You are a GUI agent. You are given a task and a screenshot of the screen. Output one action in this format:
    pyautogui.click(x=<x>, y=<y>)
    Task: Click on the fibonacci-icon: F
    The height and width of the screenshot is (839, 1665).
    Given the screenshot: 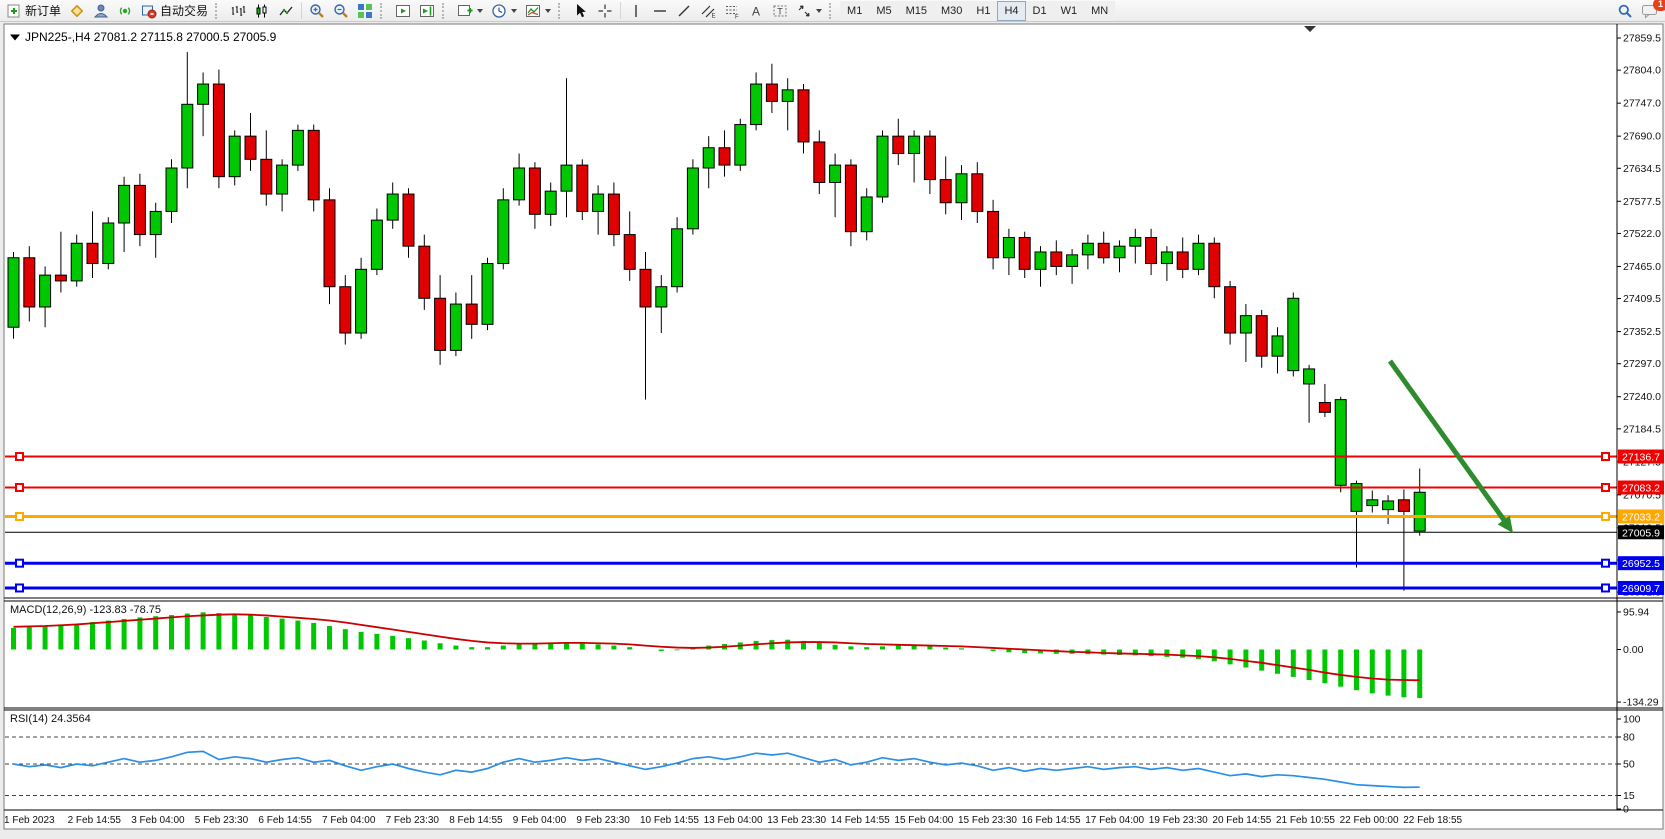 What is the action you would take?
    pyautogui.click(x=732, y=12)
    